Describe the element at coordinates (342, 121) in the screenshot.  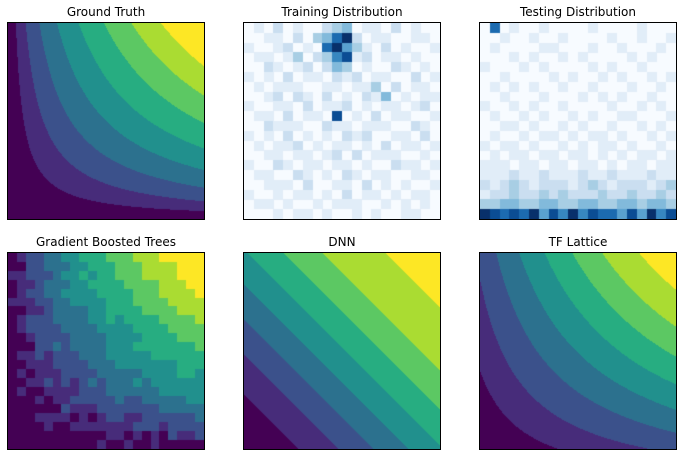
I see `training-distribution-plot` at that location.